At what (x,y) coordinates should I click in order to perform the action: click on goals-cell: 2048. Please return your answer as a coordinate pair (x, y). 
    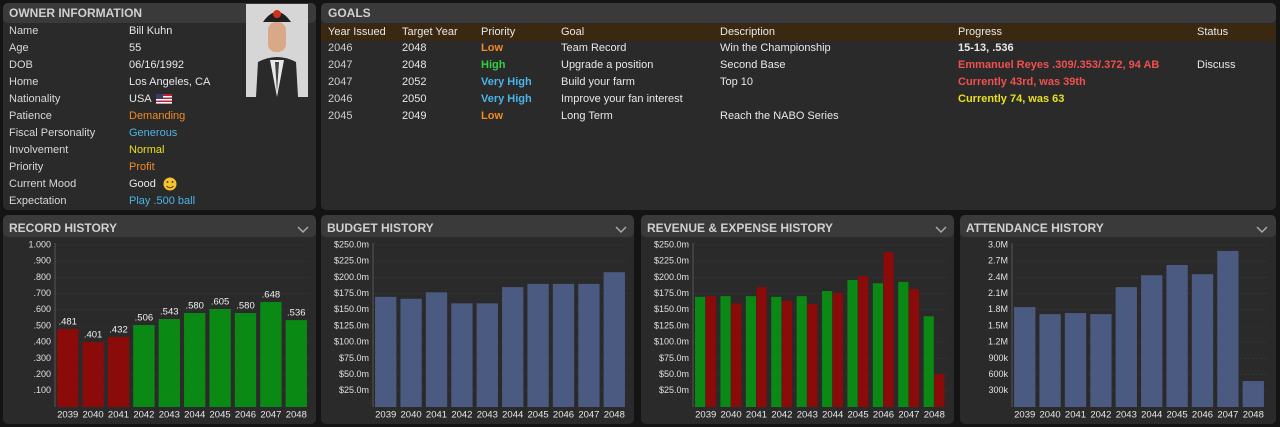
    Looking at the image, I should click on (414, 48).